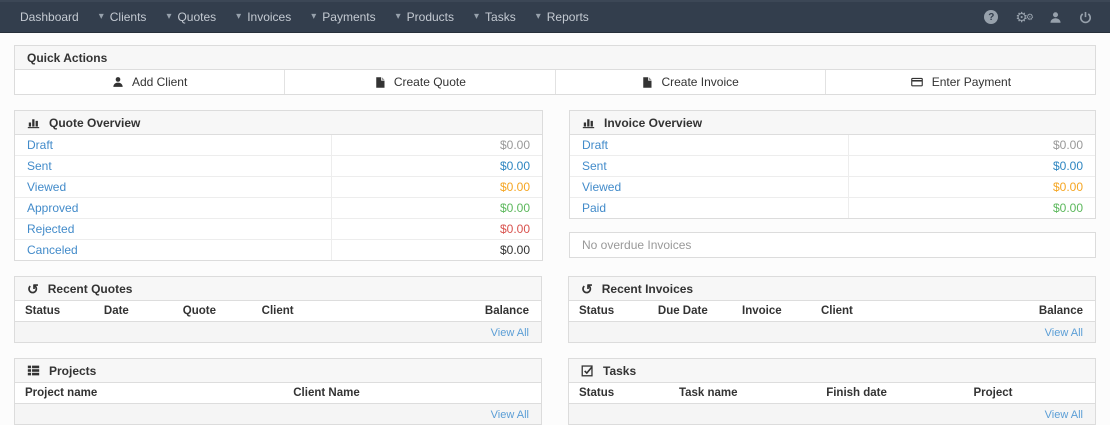 The width and height of the screenshot is (1110, 425). I want to click on nav-products: ▾ Products, so click(425, 17).